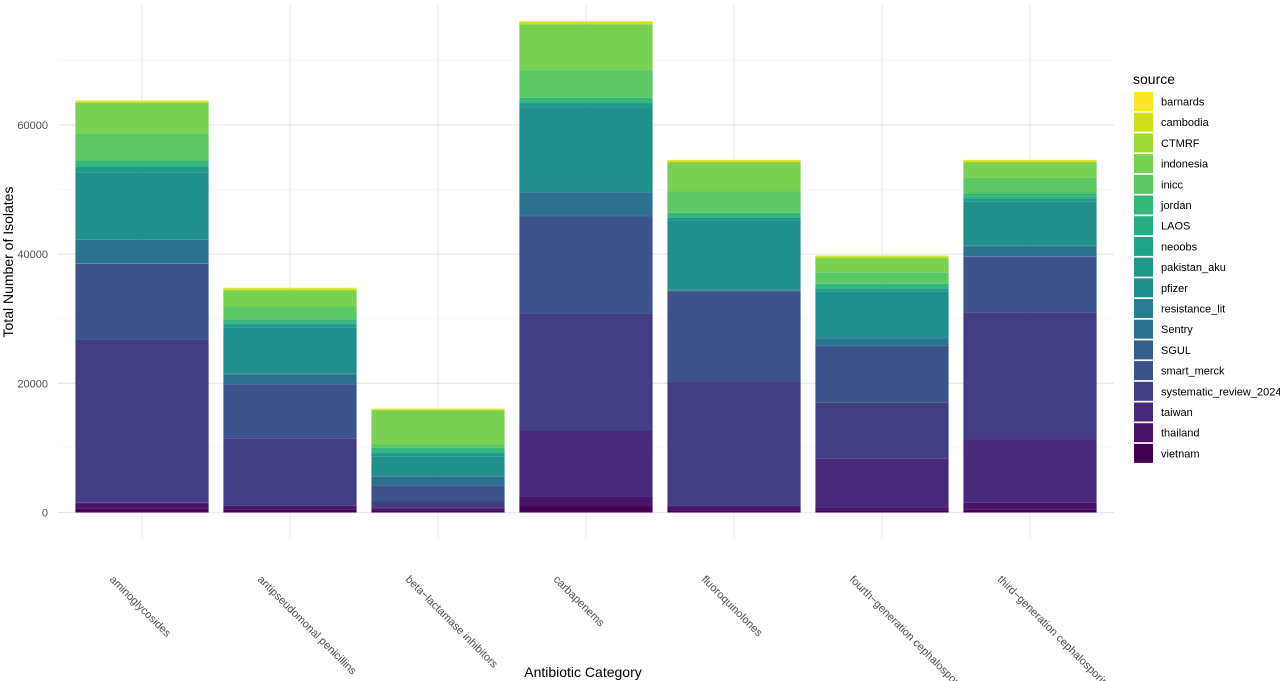 Image resolution: width=1280 pixels, height=681 pixels. I want to click on legend-label: indonesia, so click(1185, 165).